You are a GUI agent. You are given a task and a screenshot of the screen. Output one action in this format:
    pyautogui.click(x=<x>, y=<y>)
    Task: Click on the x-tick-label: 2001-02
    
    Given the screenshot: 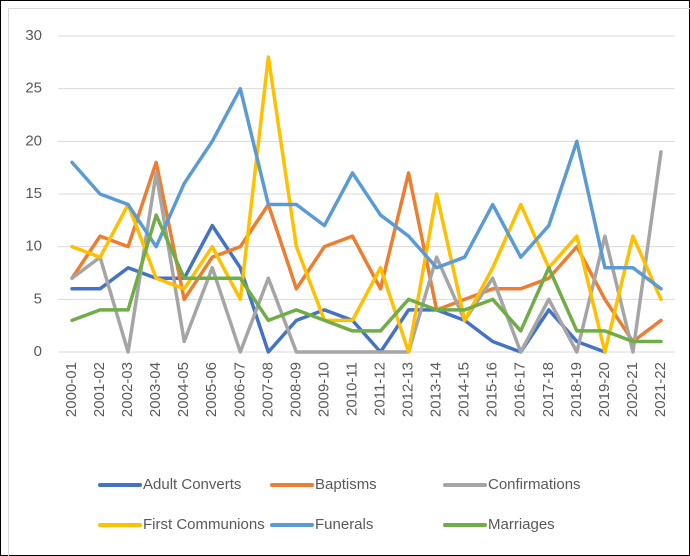 What is the action you would take?
    pyautogui.click(x=99, y=389)
    